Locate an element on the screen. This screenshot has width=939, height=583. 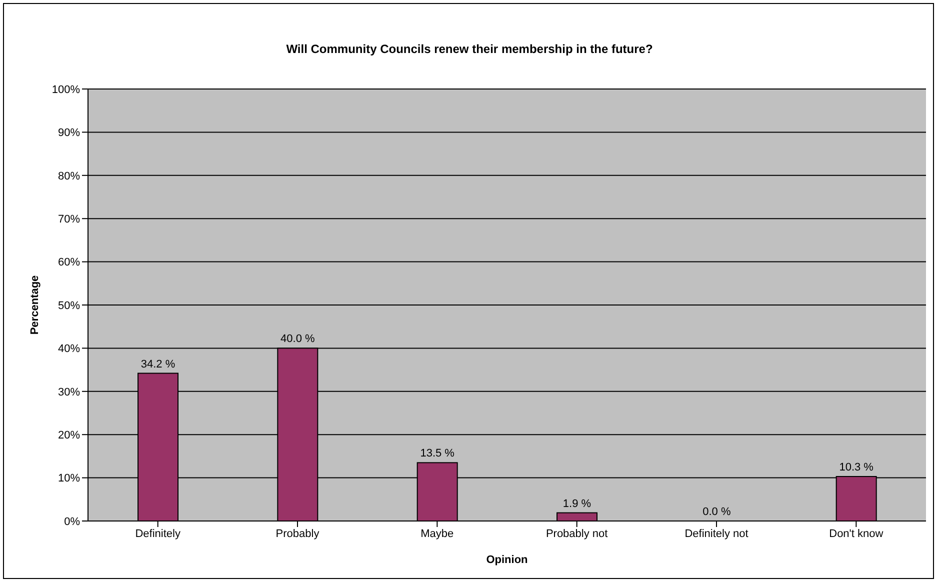
data-label: 1.9 % is located at coordinates (577, 504).